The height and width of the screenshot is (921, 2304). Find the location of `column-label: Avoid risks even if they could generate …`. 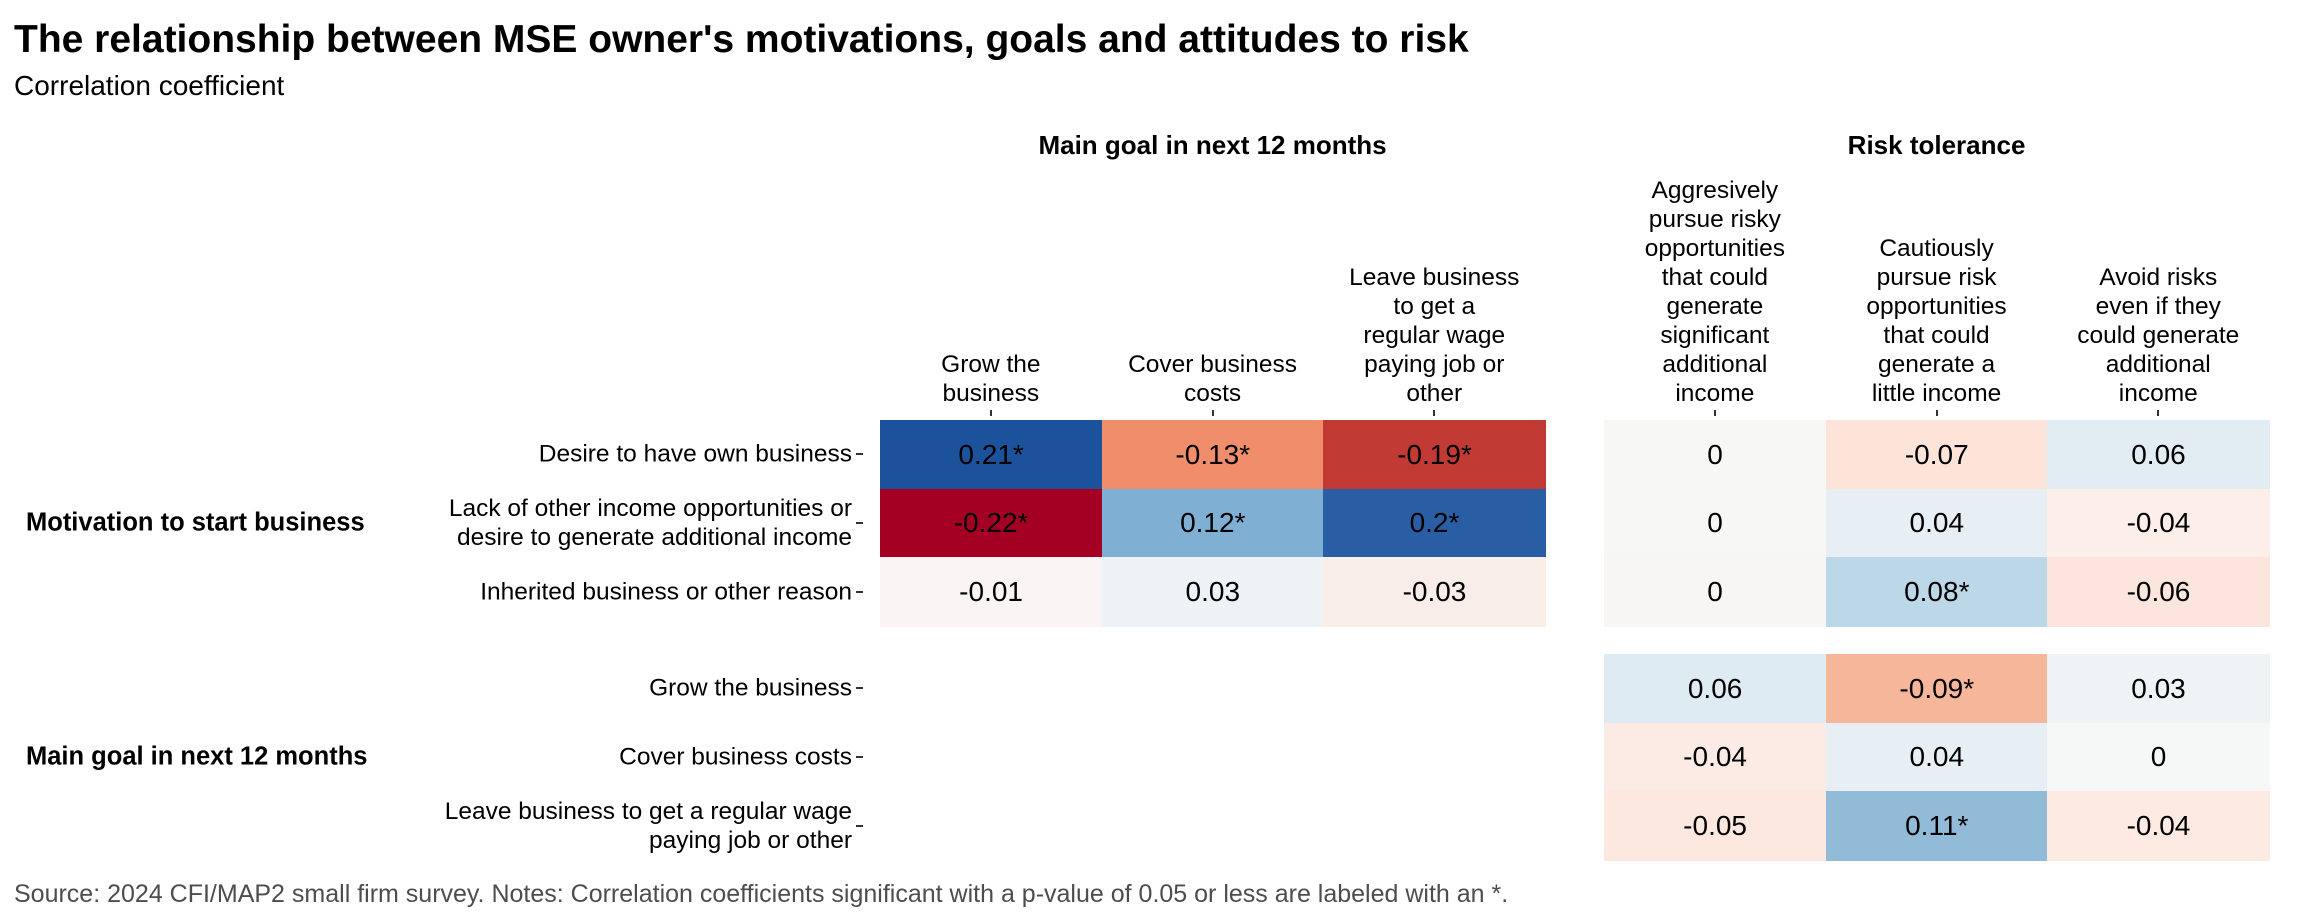

column-label: Avoid risks even if they could generate … is located at coordinates (2158, 335).